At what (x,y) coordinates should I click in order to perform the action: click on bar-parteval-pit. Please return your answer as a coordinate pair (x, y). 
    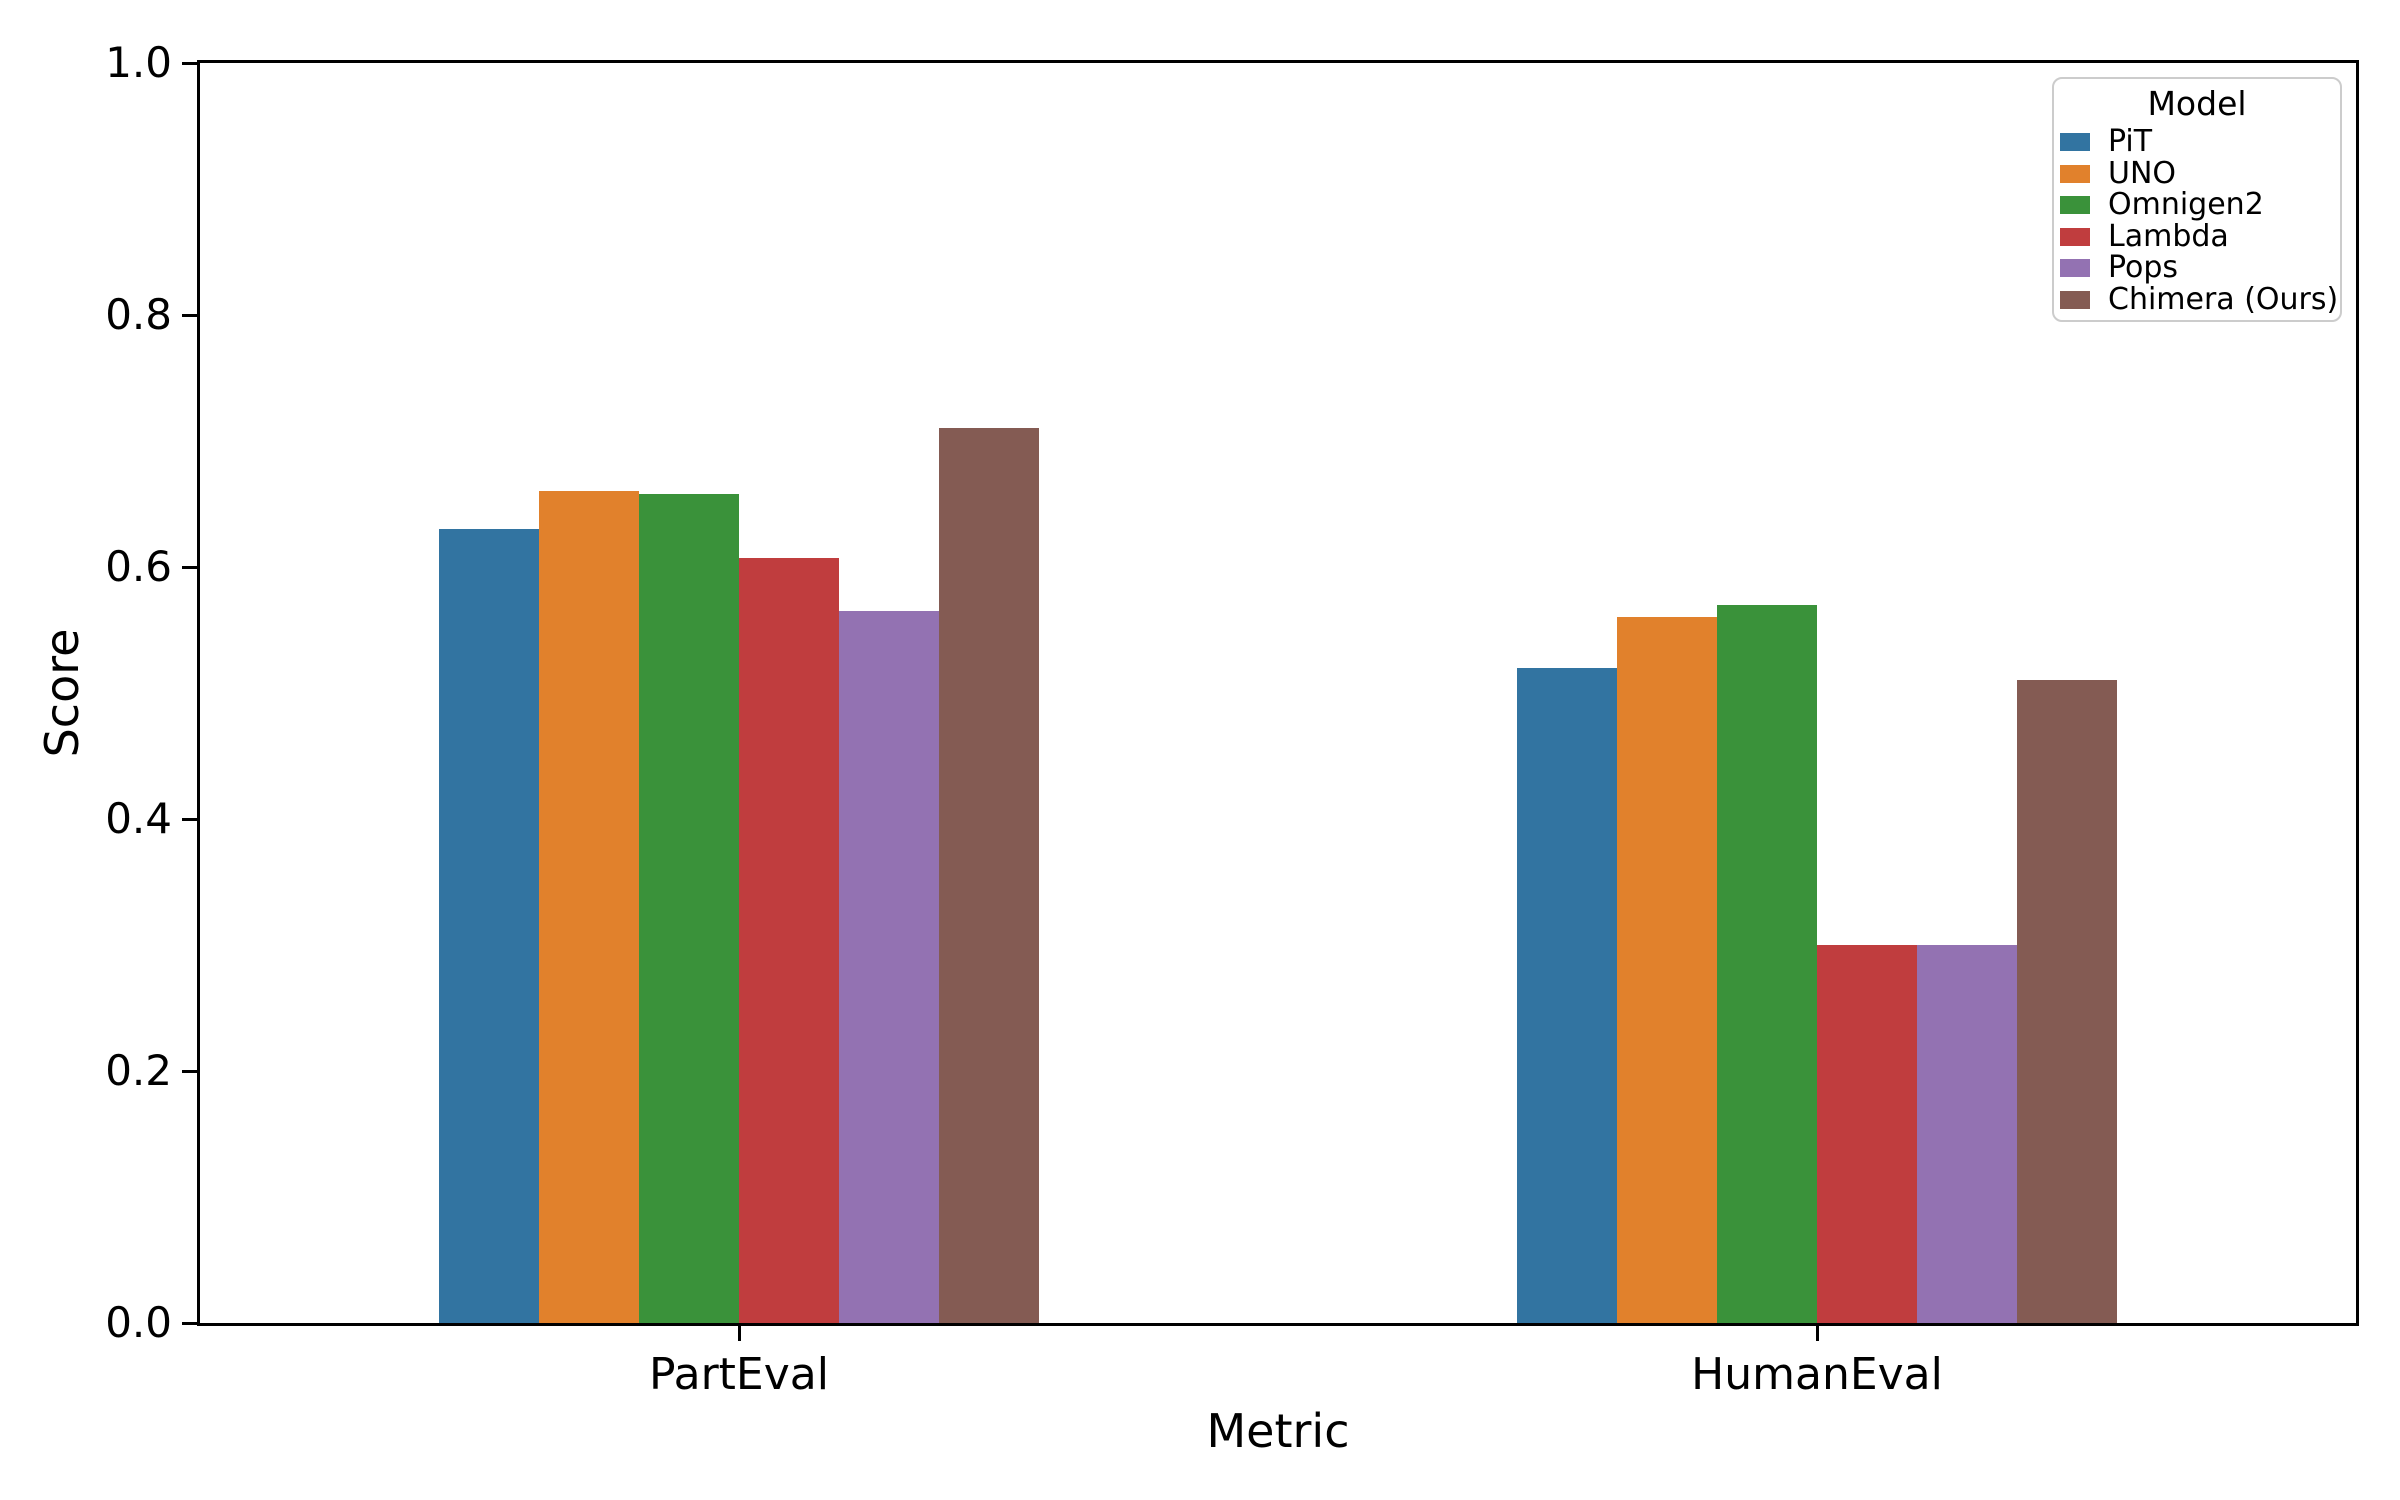
    Looking at the image, I should click on (489, 926).